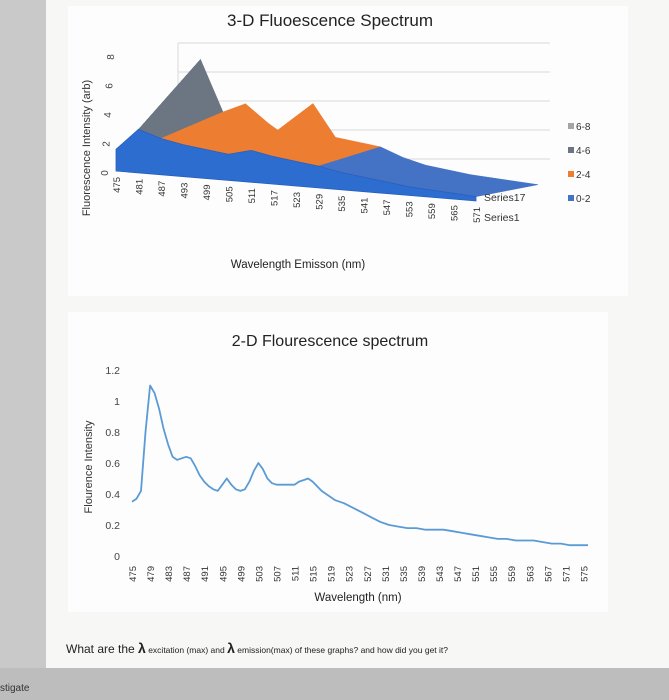 The image size is (669, 700). I want to click on legend-label: 2-4, so click(583, 175).